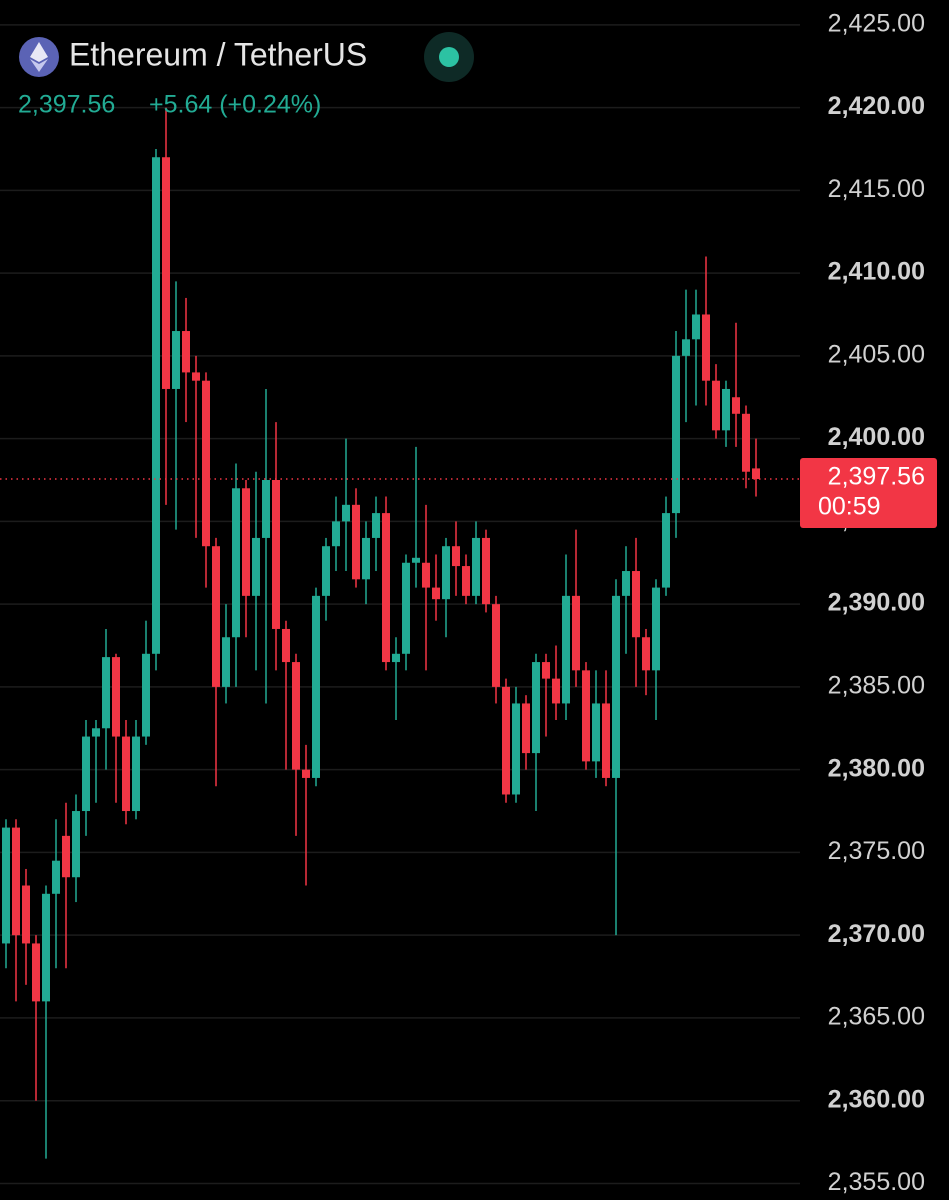 The image size is (949, 1200). What do you see at coordinates (876, 1099) in the screenshot?
I see `y-tick-label: 2,360.00` at bounding box center [876, 1099].